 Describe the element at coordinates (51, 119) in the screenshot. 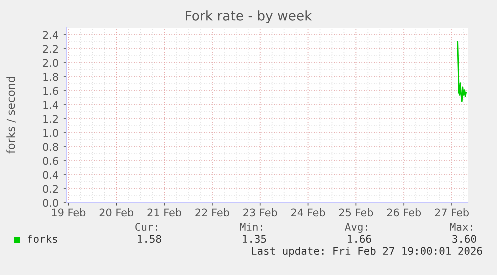

I see `y-tick-label: 1.2` at that location.